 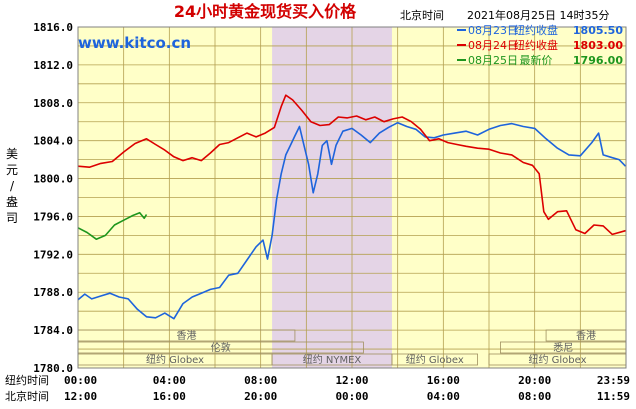 I want to click on y-tick-label: 1796.0, so click(x=53, y=216).